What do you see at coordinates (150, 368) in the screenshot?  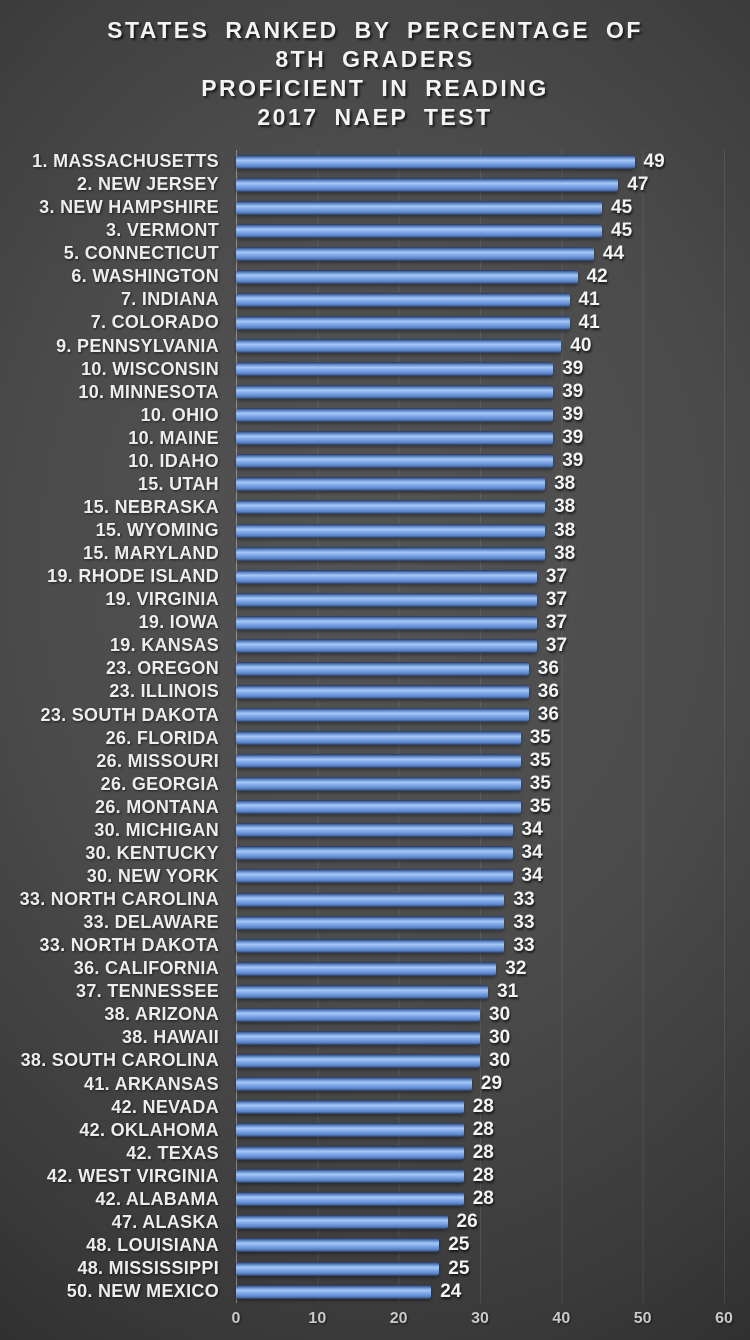 I see `state-label: 10. WISCONSIN` at bounding box center [150, 368].